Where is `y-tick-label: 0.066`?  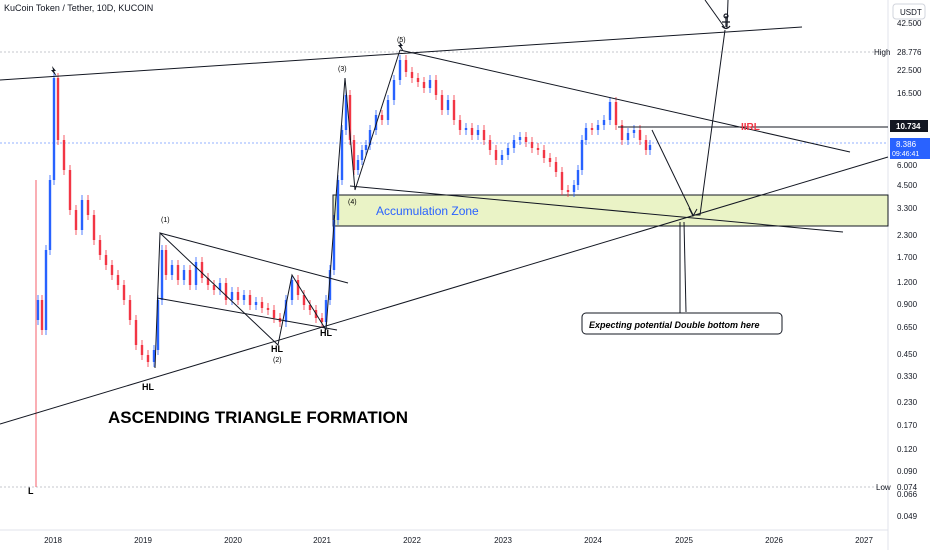
y-tick-label: 0.066 is located at coordinates (907, 494).